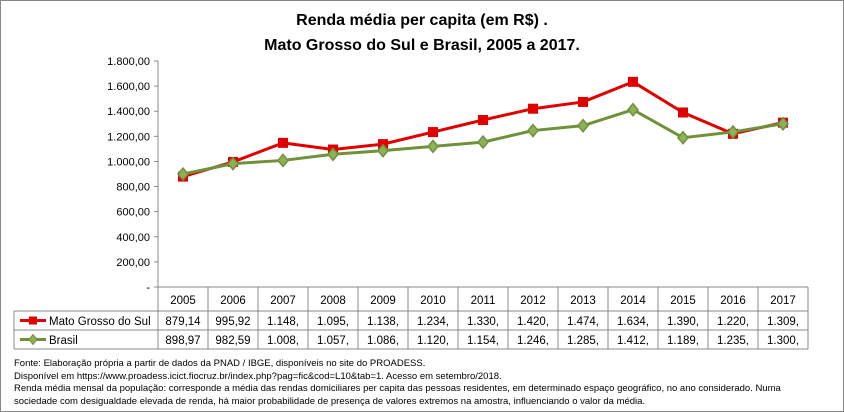  Describe the element at coordinates (683, 322) in the screenshot. I see `table-cell: 1.390,` at that location.